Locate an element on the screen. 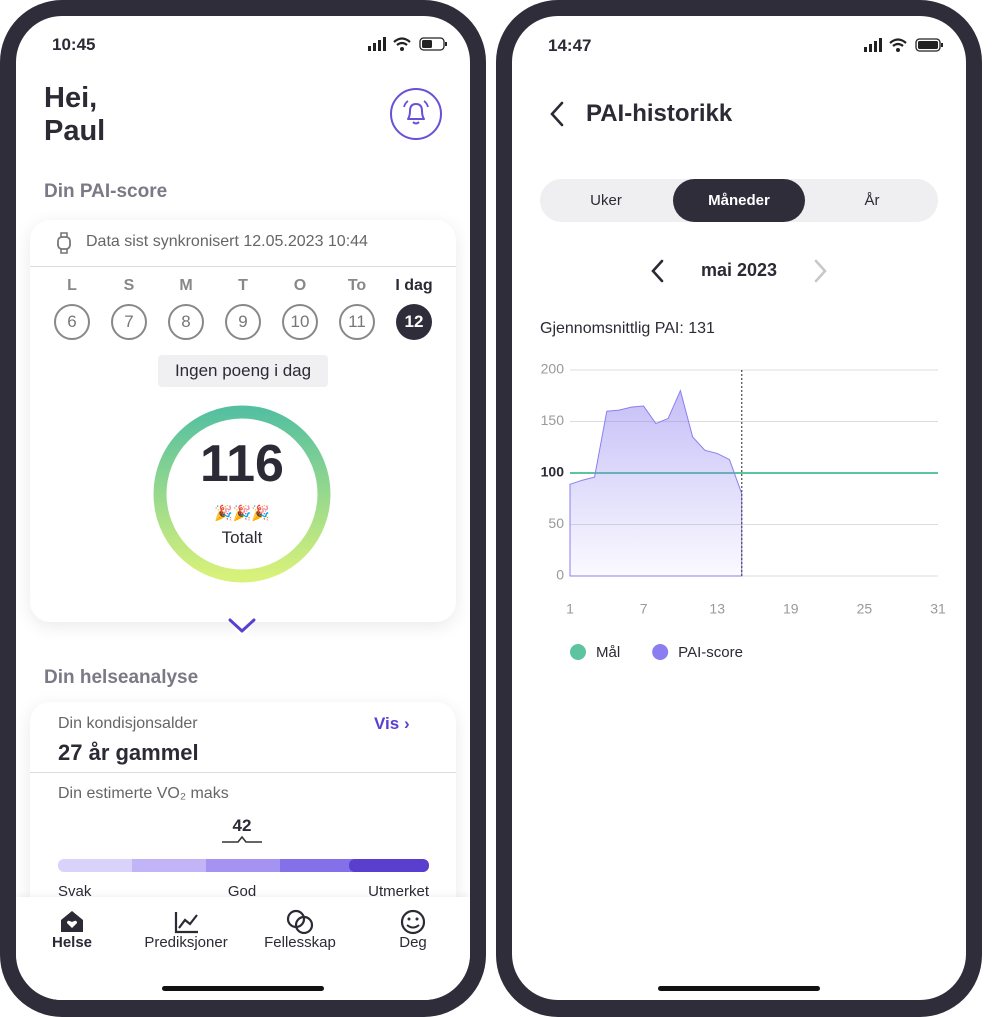 This screenshot has height=1017, width=1000. tab-icons is located at coordinates (243, 922).